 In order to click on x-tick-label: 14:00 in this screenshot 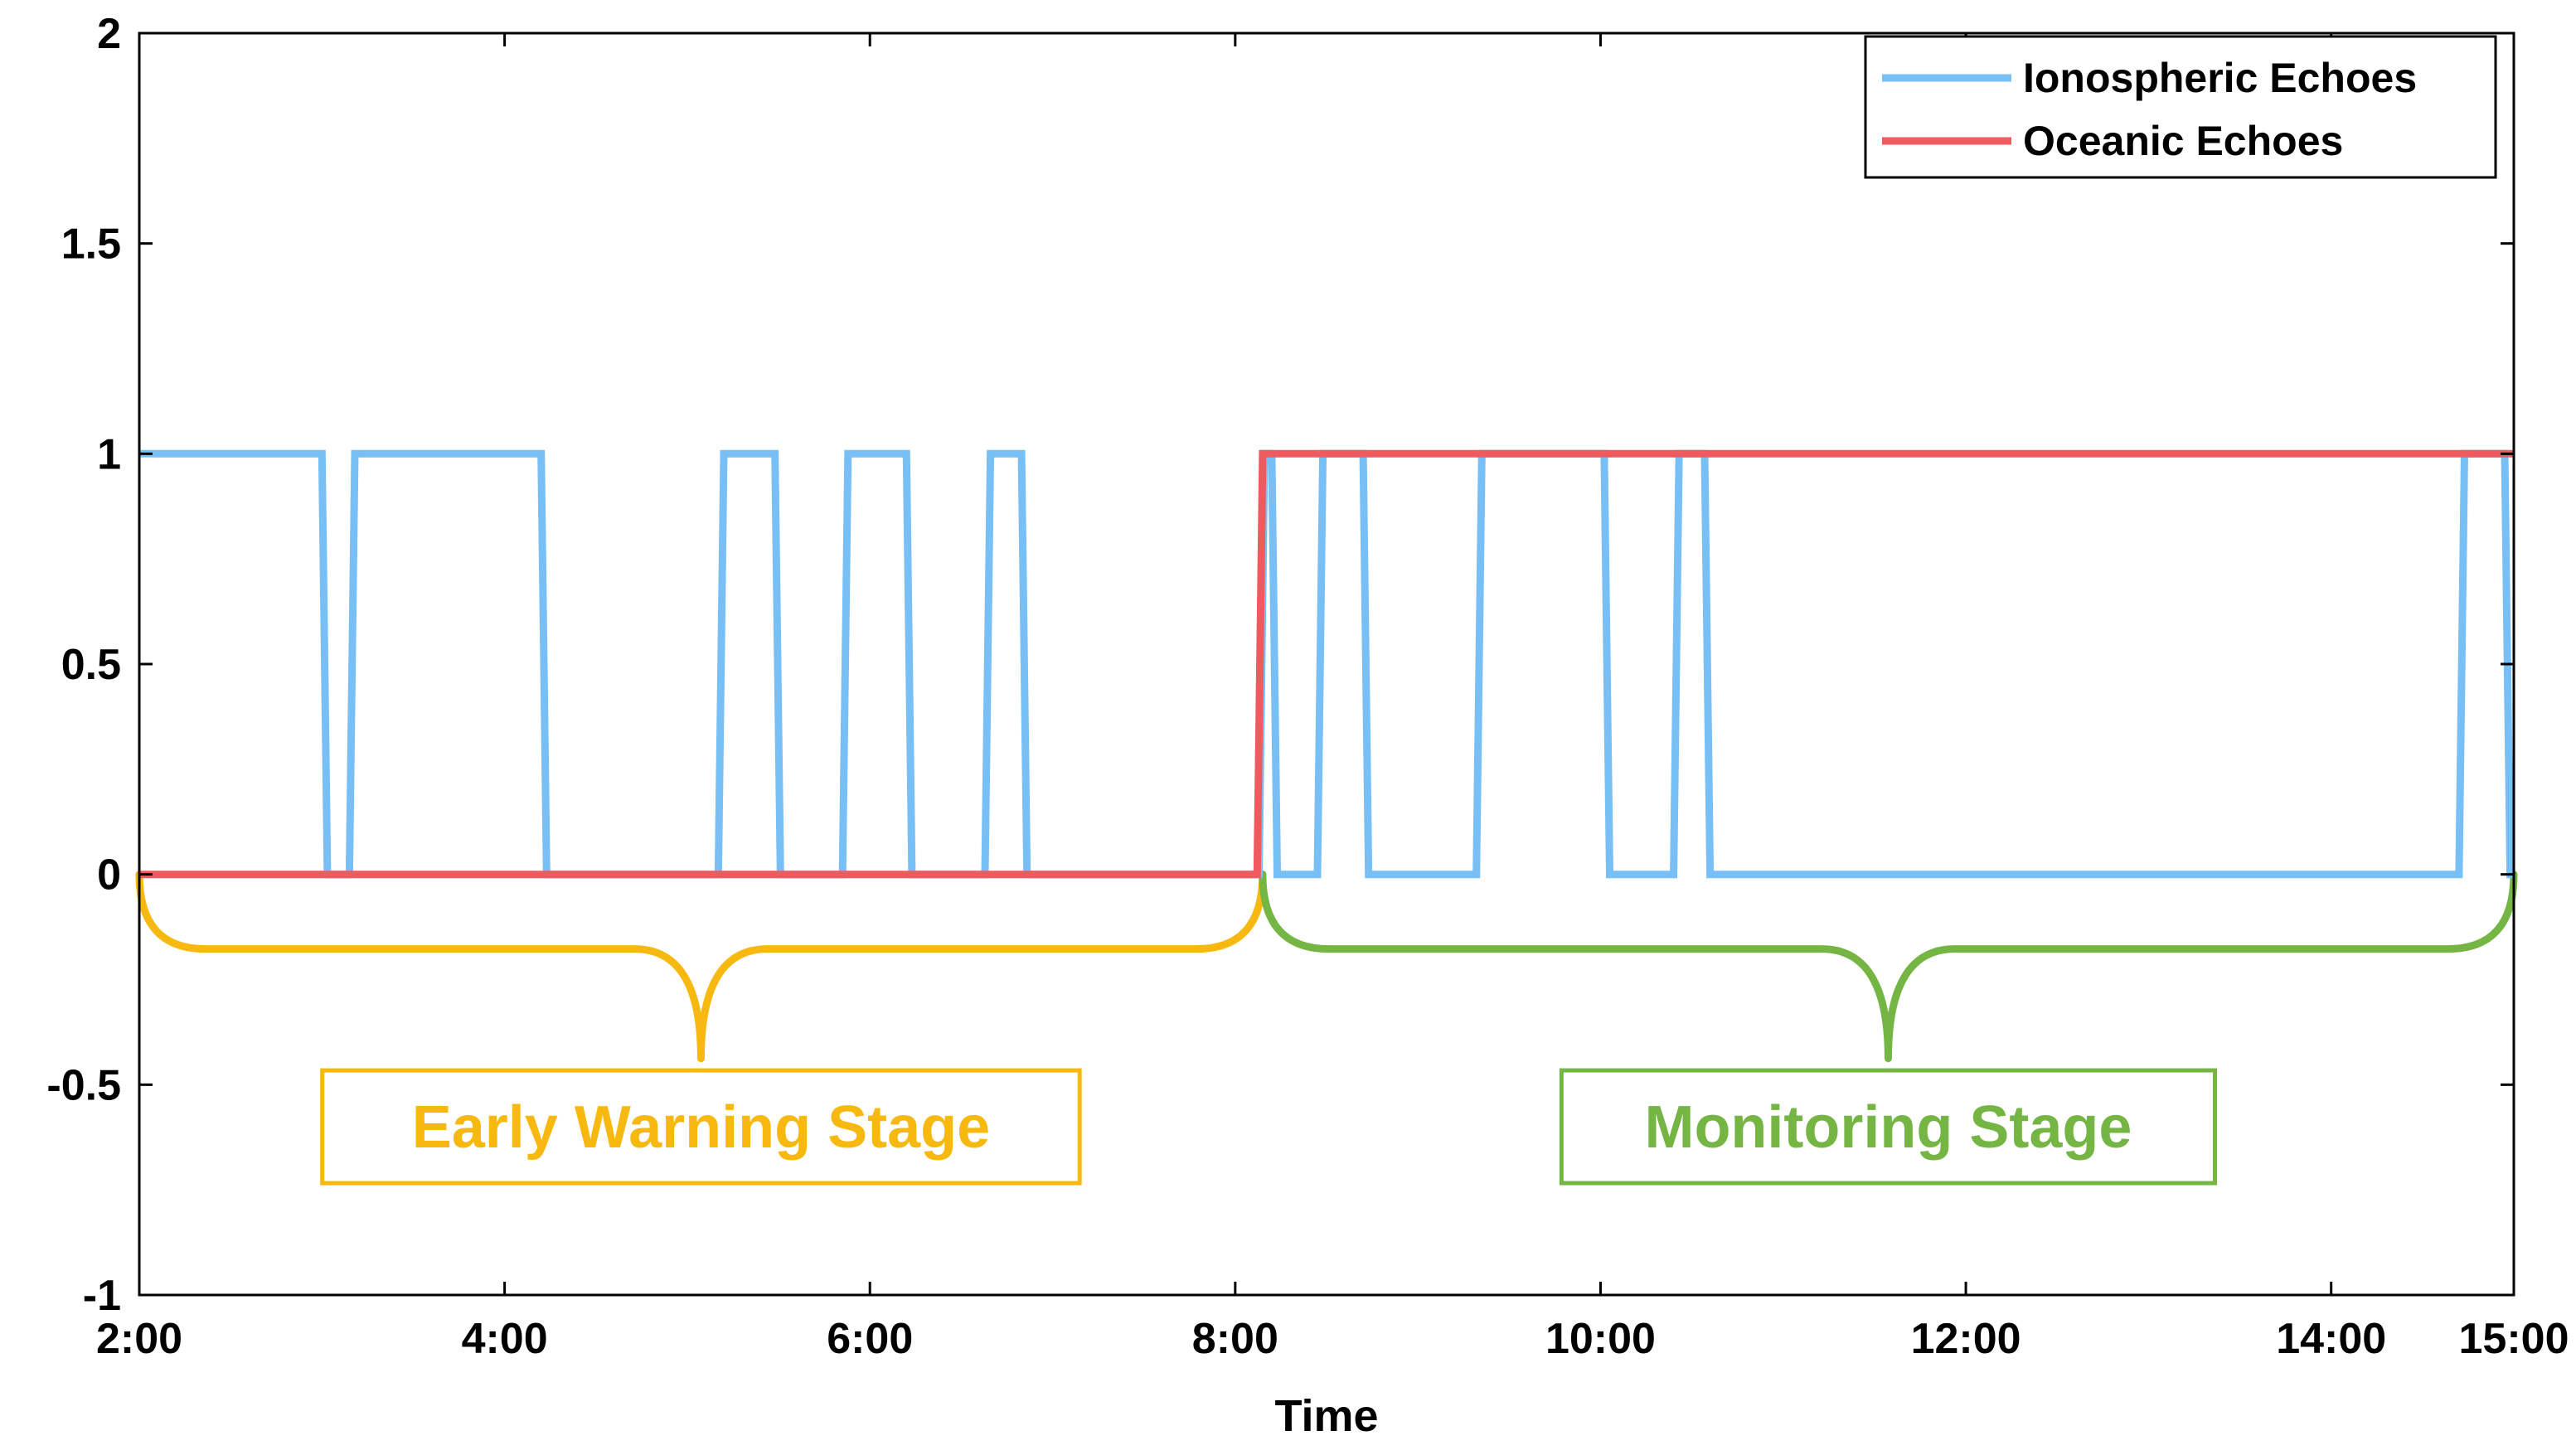, I will do `click(2331, 1339)`.